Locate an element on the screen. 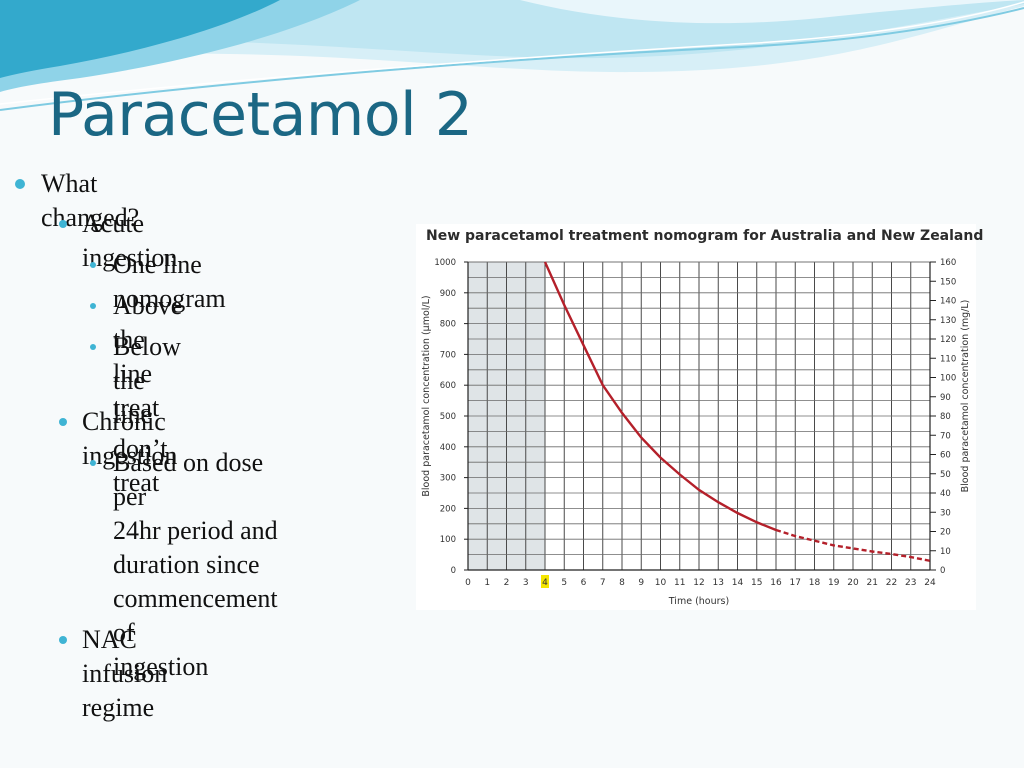 The height and width of the screenshot is (768, 1024). bullet-item: One line nomogram is located at coordinates (158, 282).